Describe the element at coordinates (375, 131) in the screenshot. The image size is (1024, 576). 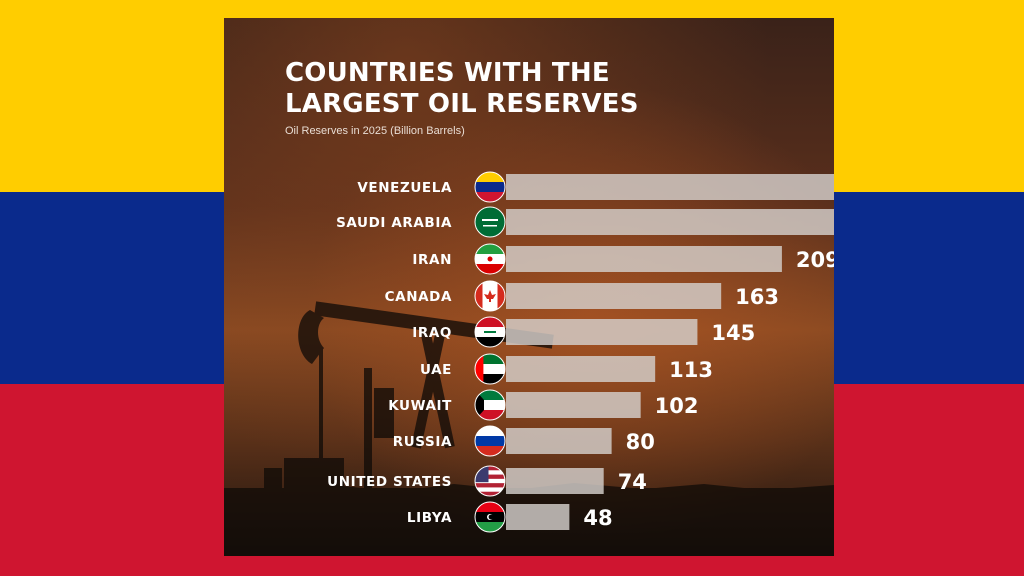
I see `chart-subtitle: Oil Reserves in 2025 (Billion Barrels)` at that location.